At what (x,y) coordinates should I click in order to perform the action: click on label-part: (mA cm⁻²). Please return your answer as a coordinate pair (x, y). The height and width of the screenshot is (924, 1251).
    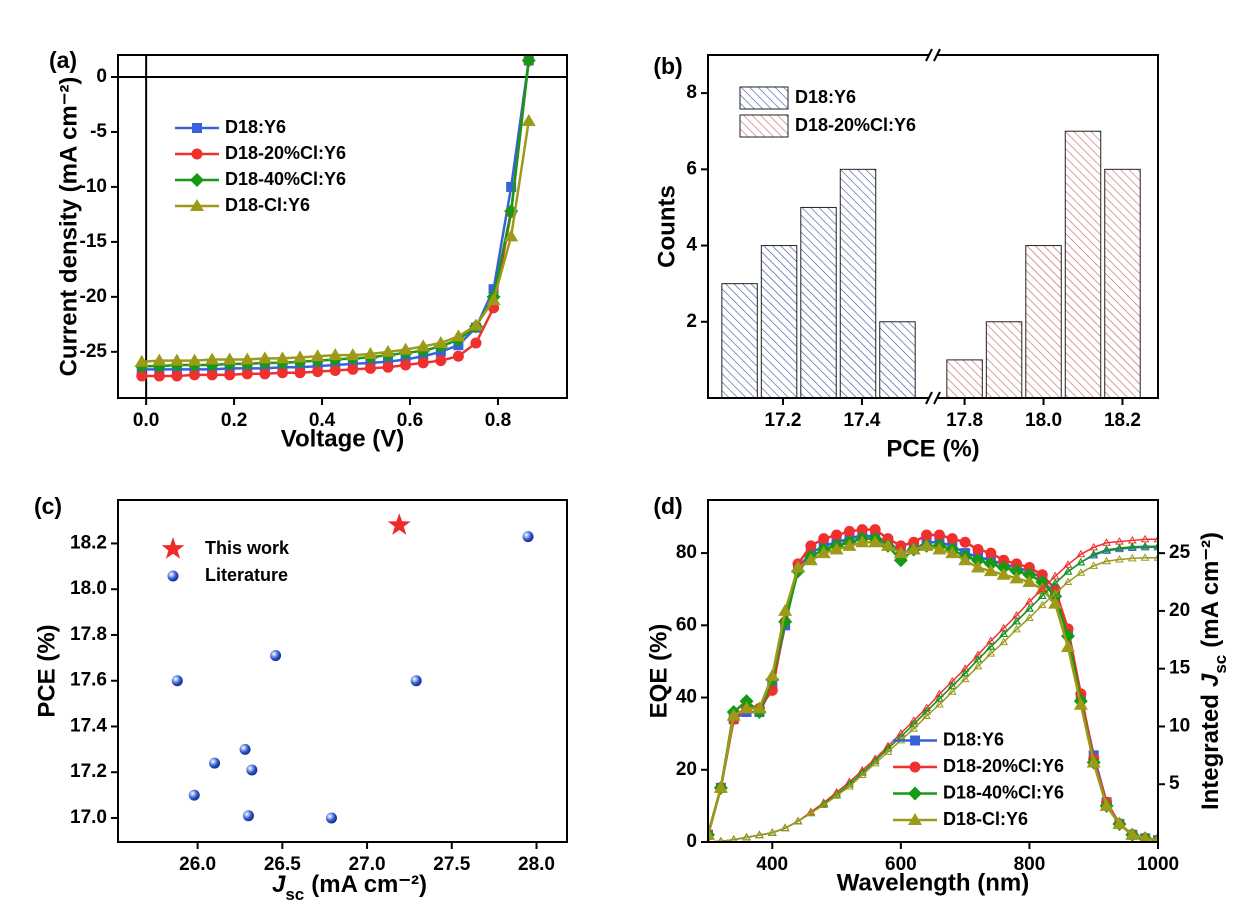
    Looking at the image, I should click on (369, 884).